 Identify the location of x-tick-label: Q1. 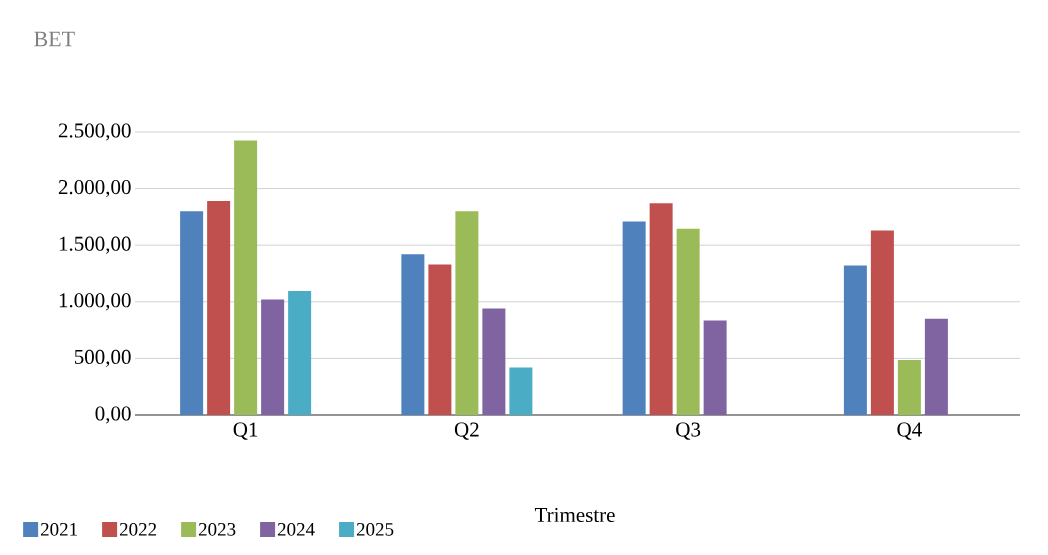
(245, 431).